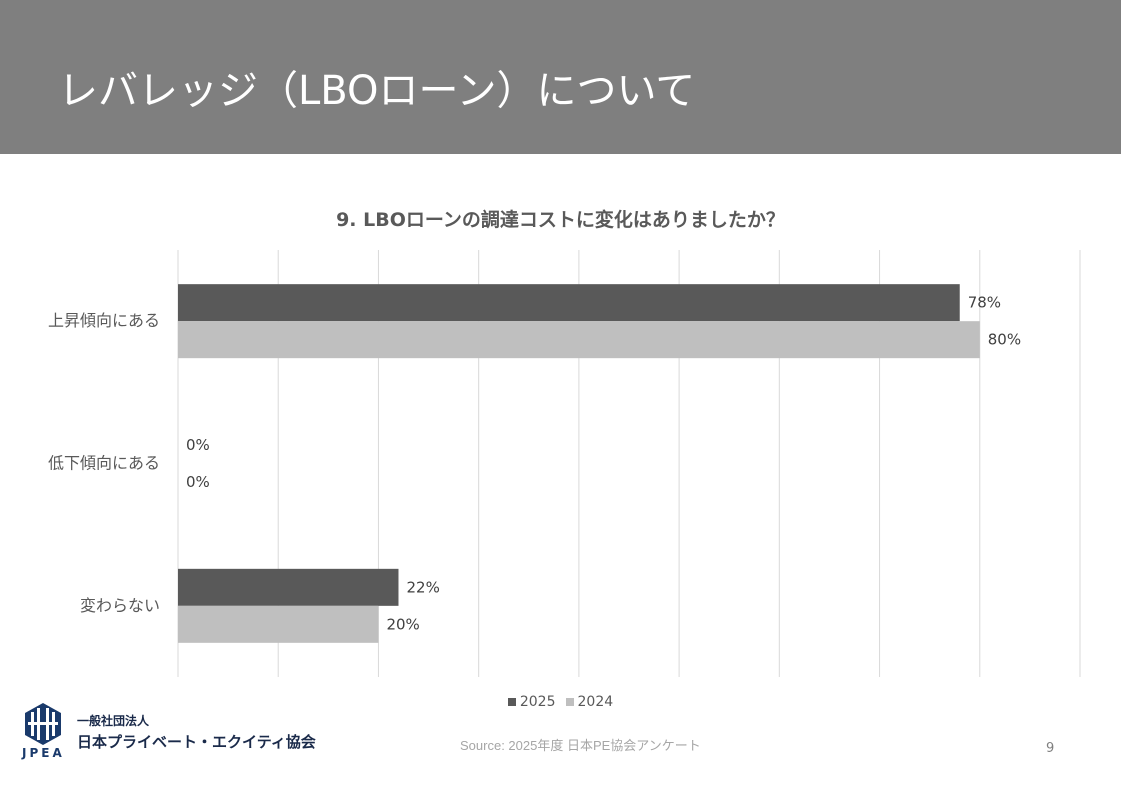 The width and height of the screenshot is (1121, 793). What do you see at coordinates (595, 702) in the screenshot?
I see `legend-label-2024: 2024` at bounding box center [595, 702].